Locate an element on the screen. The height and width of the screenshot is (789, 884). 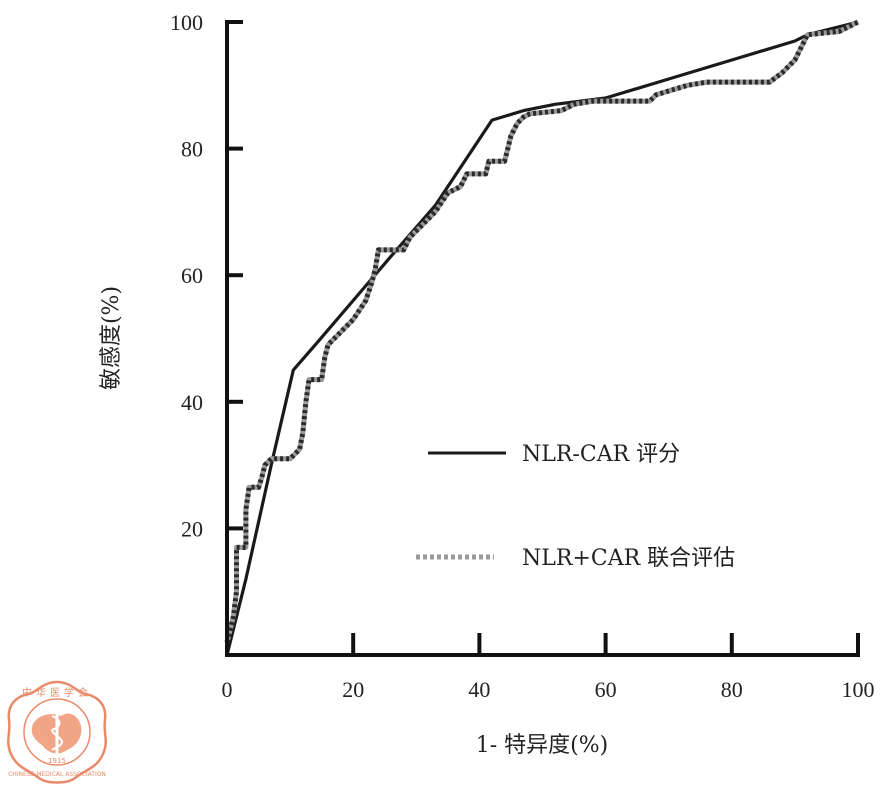
x-tick-label: 60 is located at coordinates (606, 689).